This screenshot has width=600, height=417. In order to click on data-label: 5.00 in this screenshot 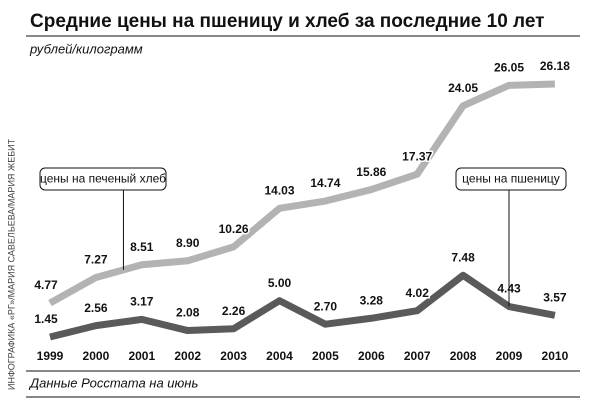, I will do `click(280, 283)`.